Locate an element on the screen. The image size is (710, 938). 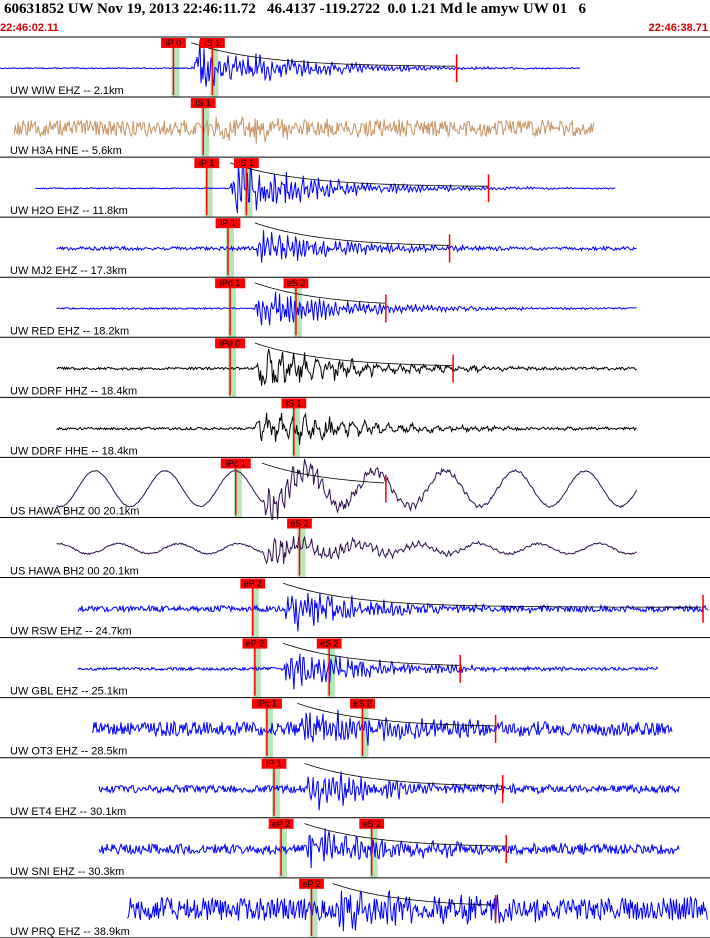
station-label: UW PRQ EHZ -- 38.9km is located at coordinates (70, 932).